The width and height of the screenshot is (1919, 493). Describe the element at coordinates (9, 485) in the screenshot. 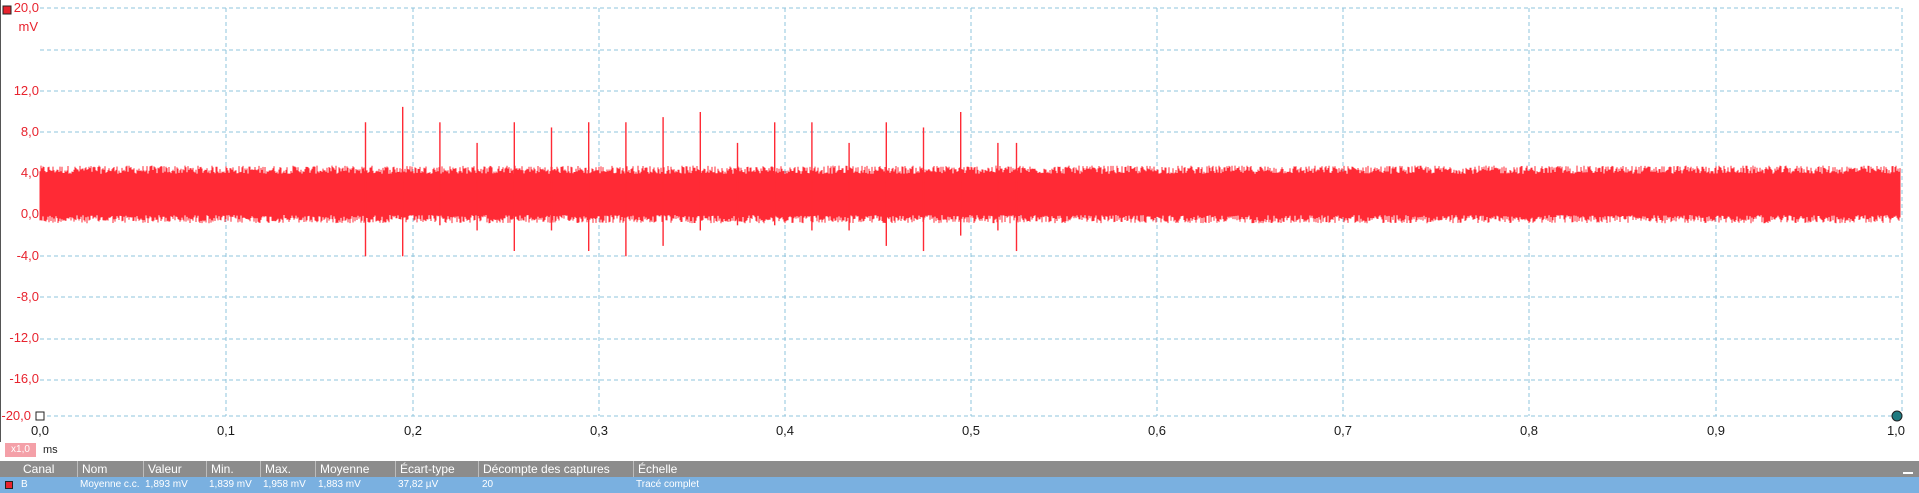

I see `channel-color-swatch` at that location.